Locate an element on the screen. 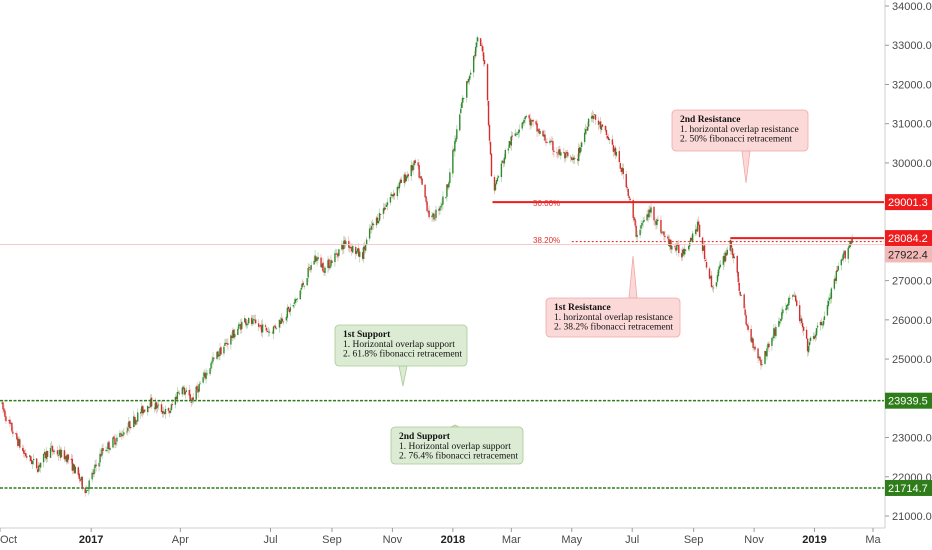  x-tick-label: Mar is located at coordinates (511, 540).